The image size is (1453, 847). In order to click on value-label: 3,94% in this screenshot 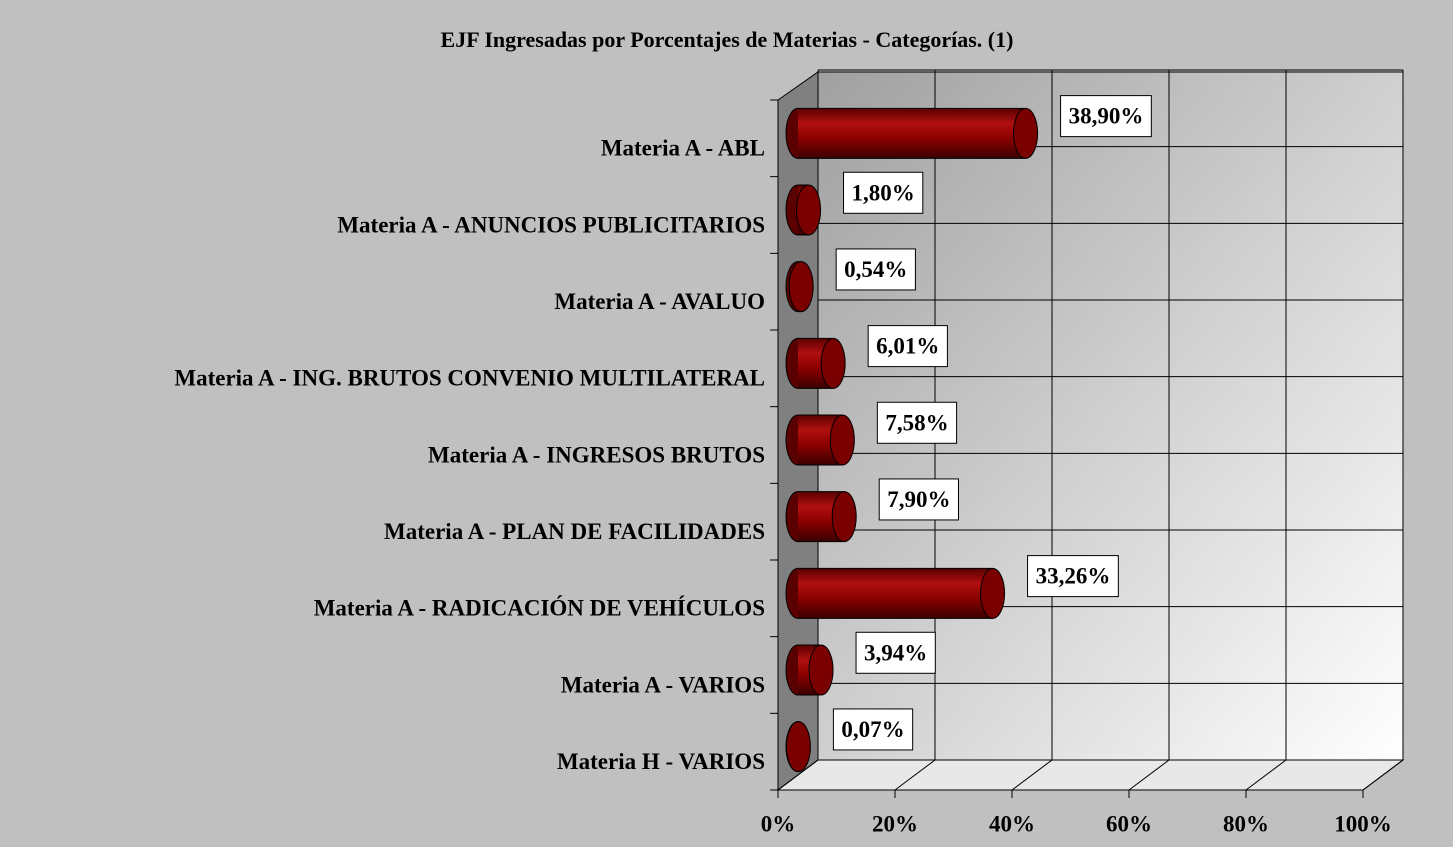, I will do `click(895, 652)`.